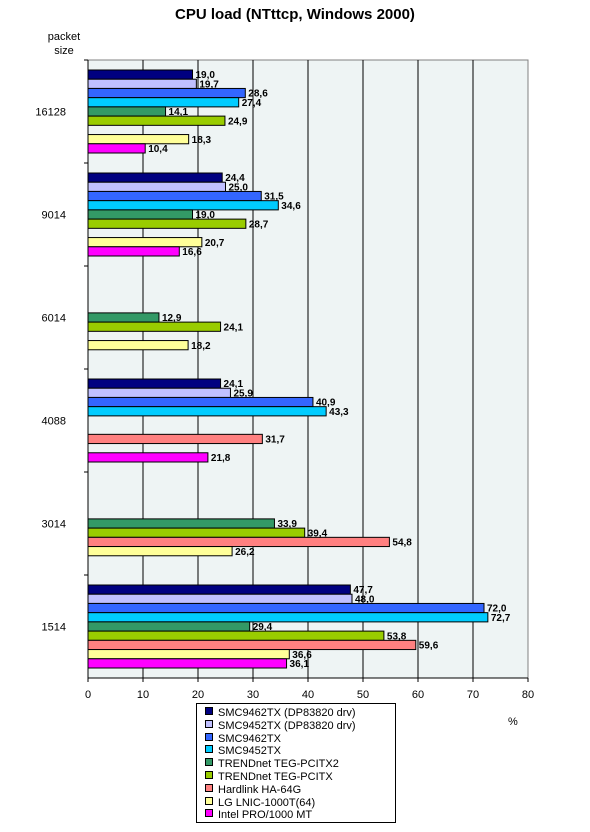  Describe the element at coordinates (198, 694) in the screenshot. I see `x-tick-label: 20` at that location.